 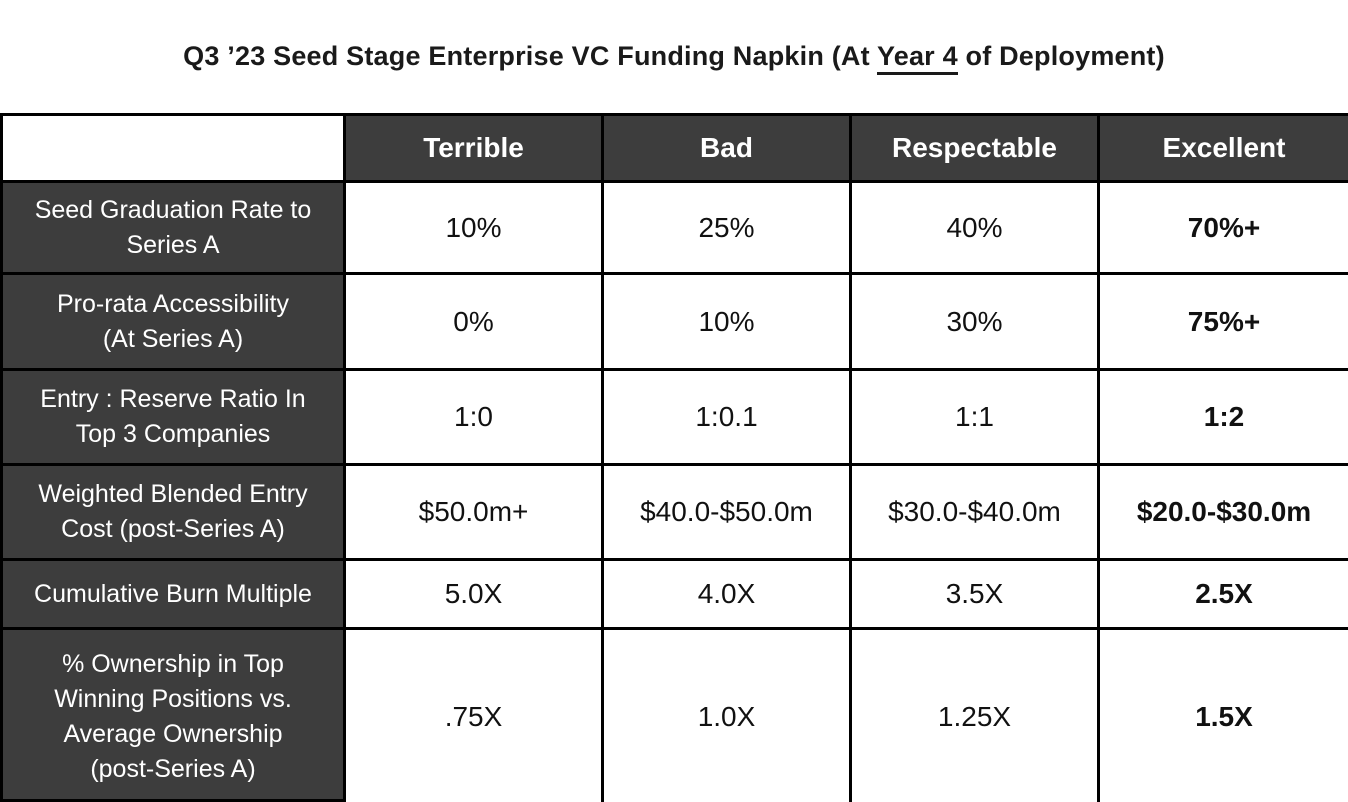 What do you see at coordinates (1222, 227) in the screenshot?
I see `cell-value: 70%+` at bounding box center [1222, 227].